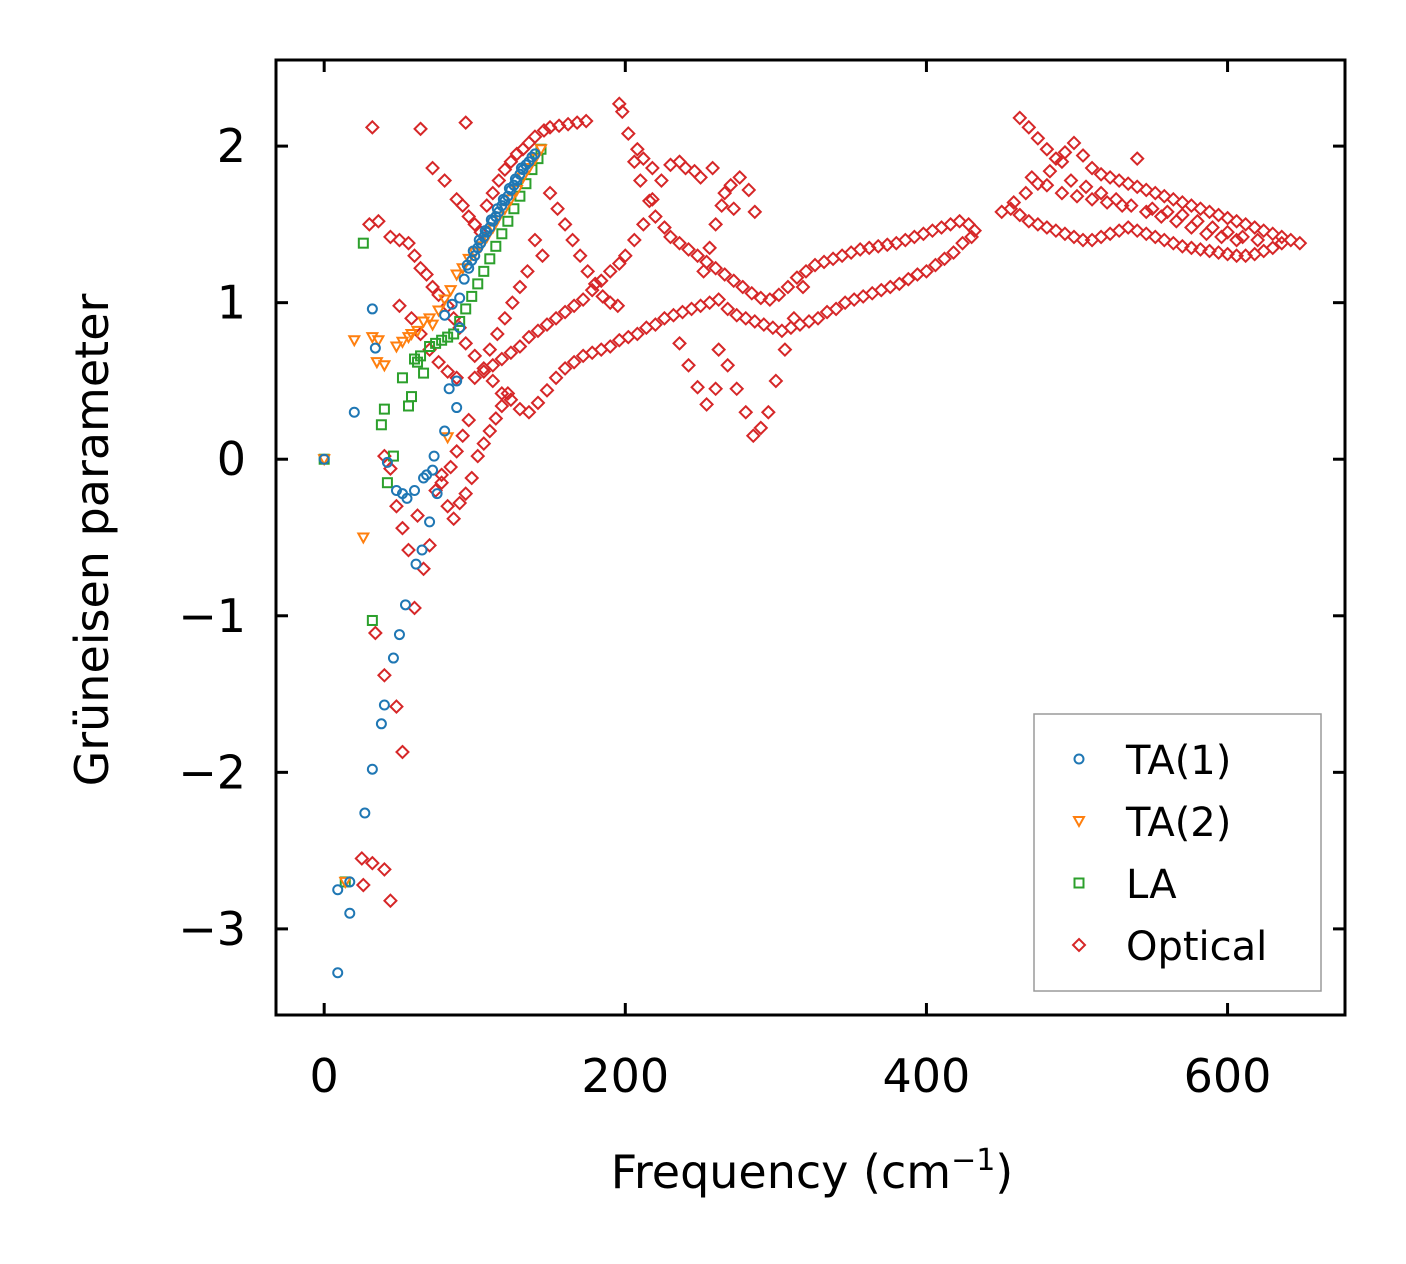 Image resolution: width=1406 pixels, height=1264 pixels. I want to click on x-tick-label: 400, so click(927, 1076).